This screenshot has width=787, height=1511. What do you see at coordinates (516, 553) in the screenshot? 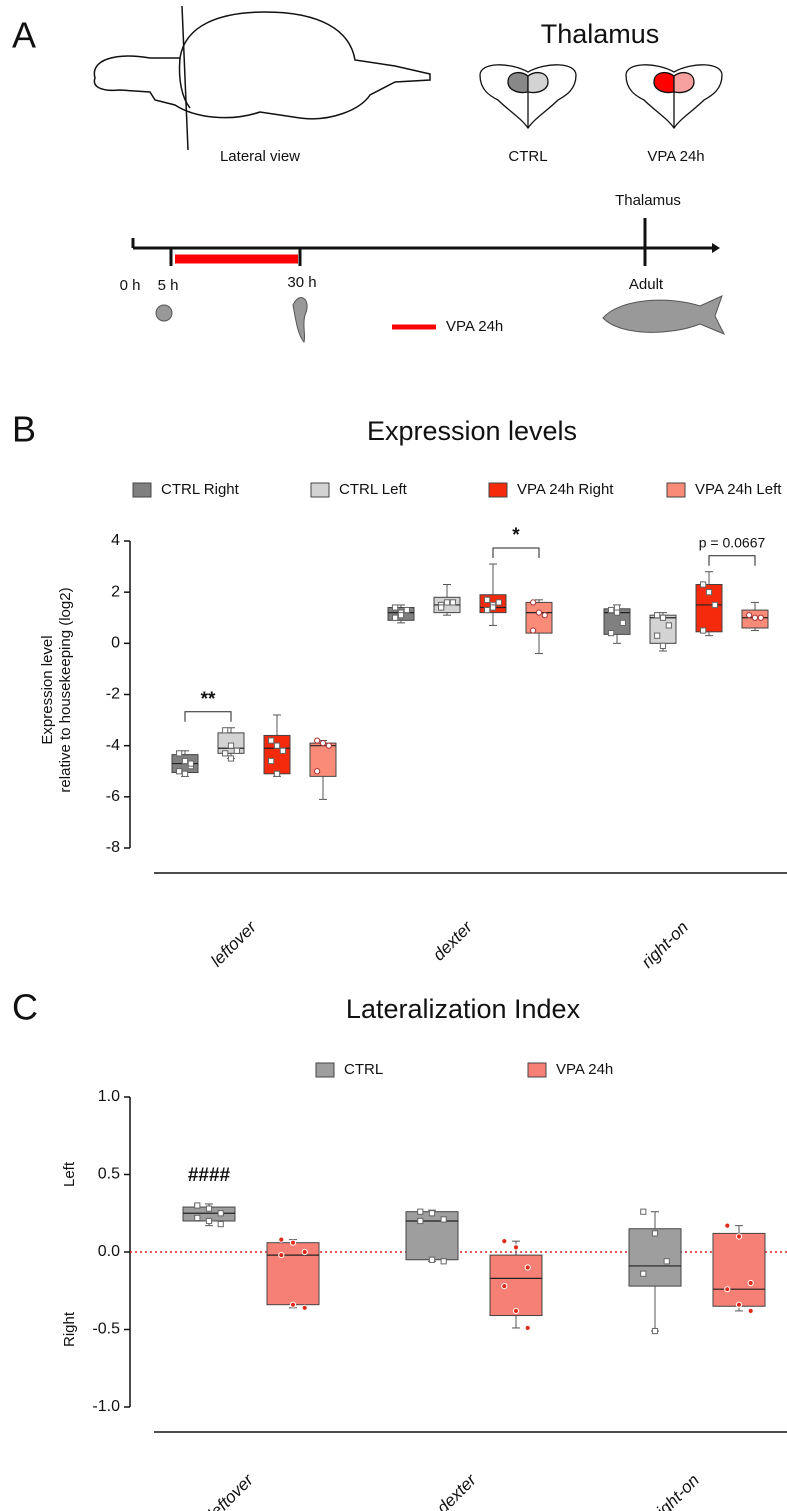
I see `significance-bracket` at bounding box center [516, 553].